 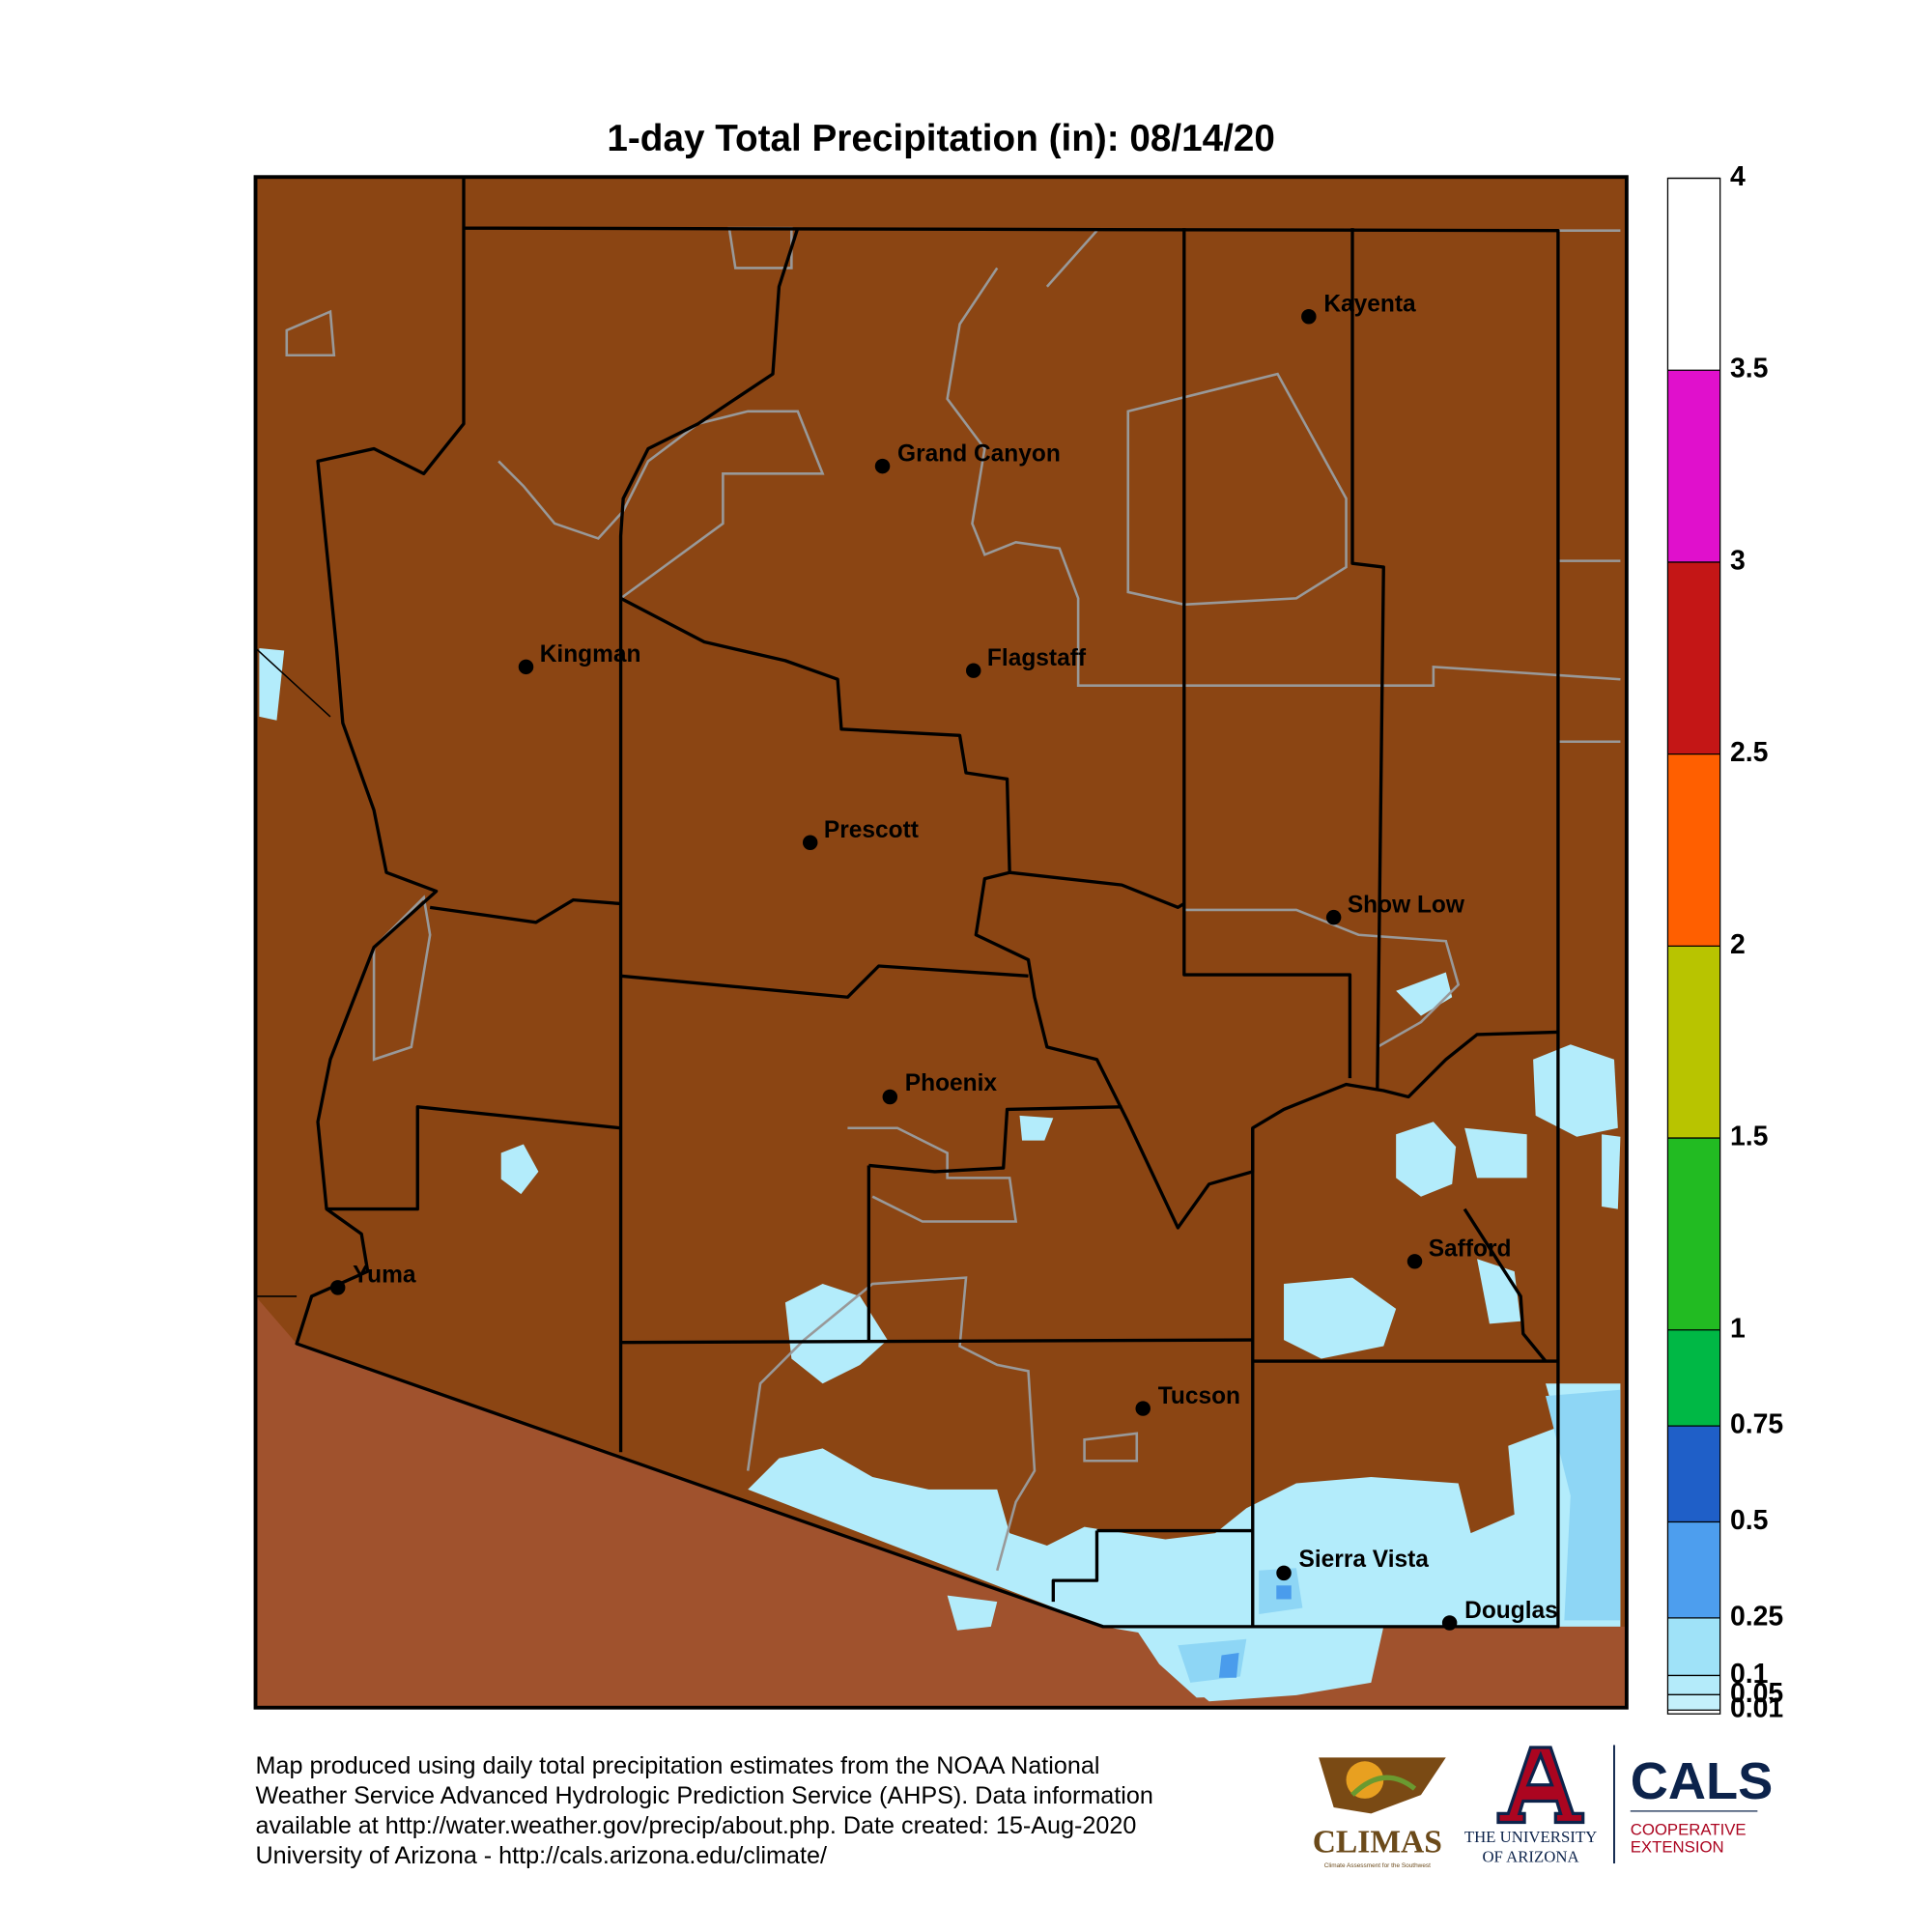 What do you see at coordinates (1749, 1520) in the screenshot?
I see `colorbar-tick-label: 0.5` at bounding box center [1749, 1520].